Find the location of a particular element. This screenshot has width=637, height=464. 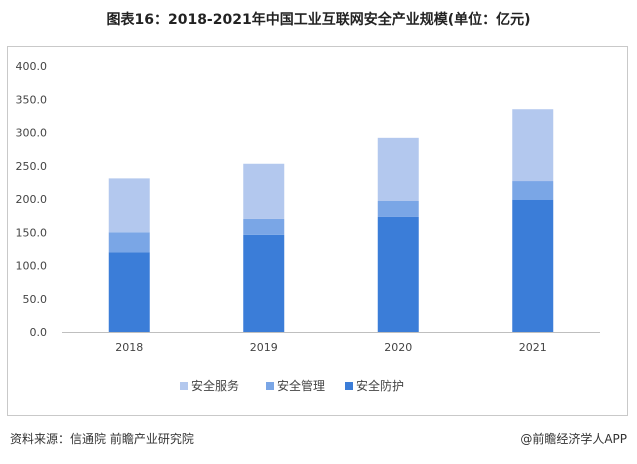

bar-2020-安全服务 is located at coordinates (398, 169).